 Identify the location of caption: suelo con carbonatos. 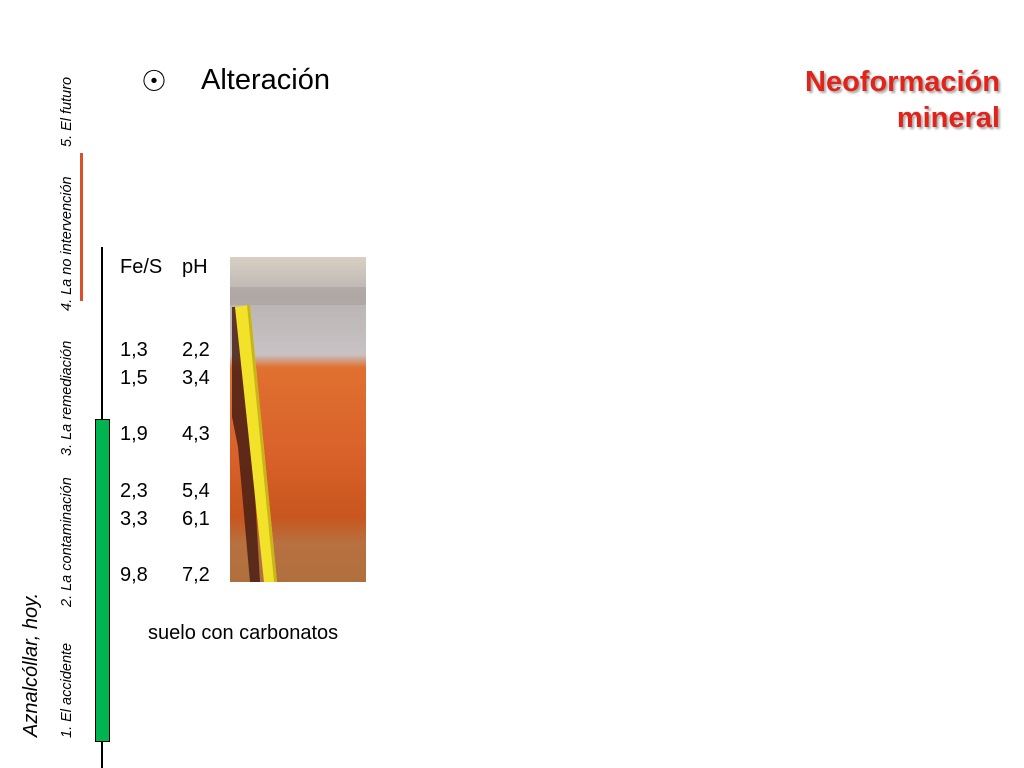
(243, 633).